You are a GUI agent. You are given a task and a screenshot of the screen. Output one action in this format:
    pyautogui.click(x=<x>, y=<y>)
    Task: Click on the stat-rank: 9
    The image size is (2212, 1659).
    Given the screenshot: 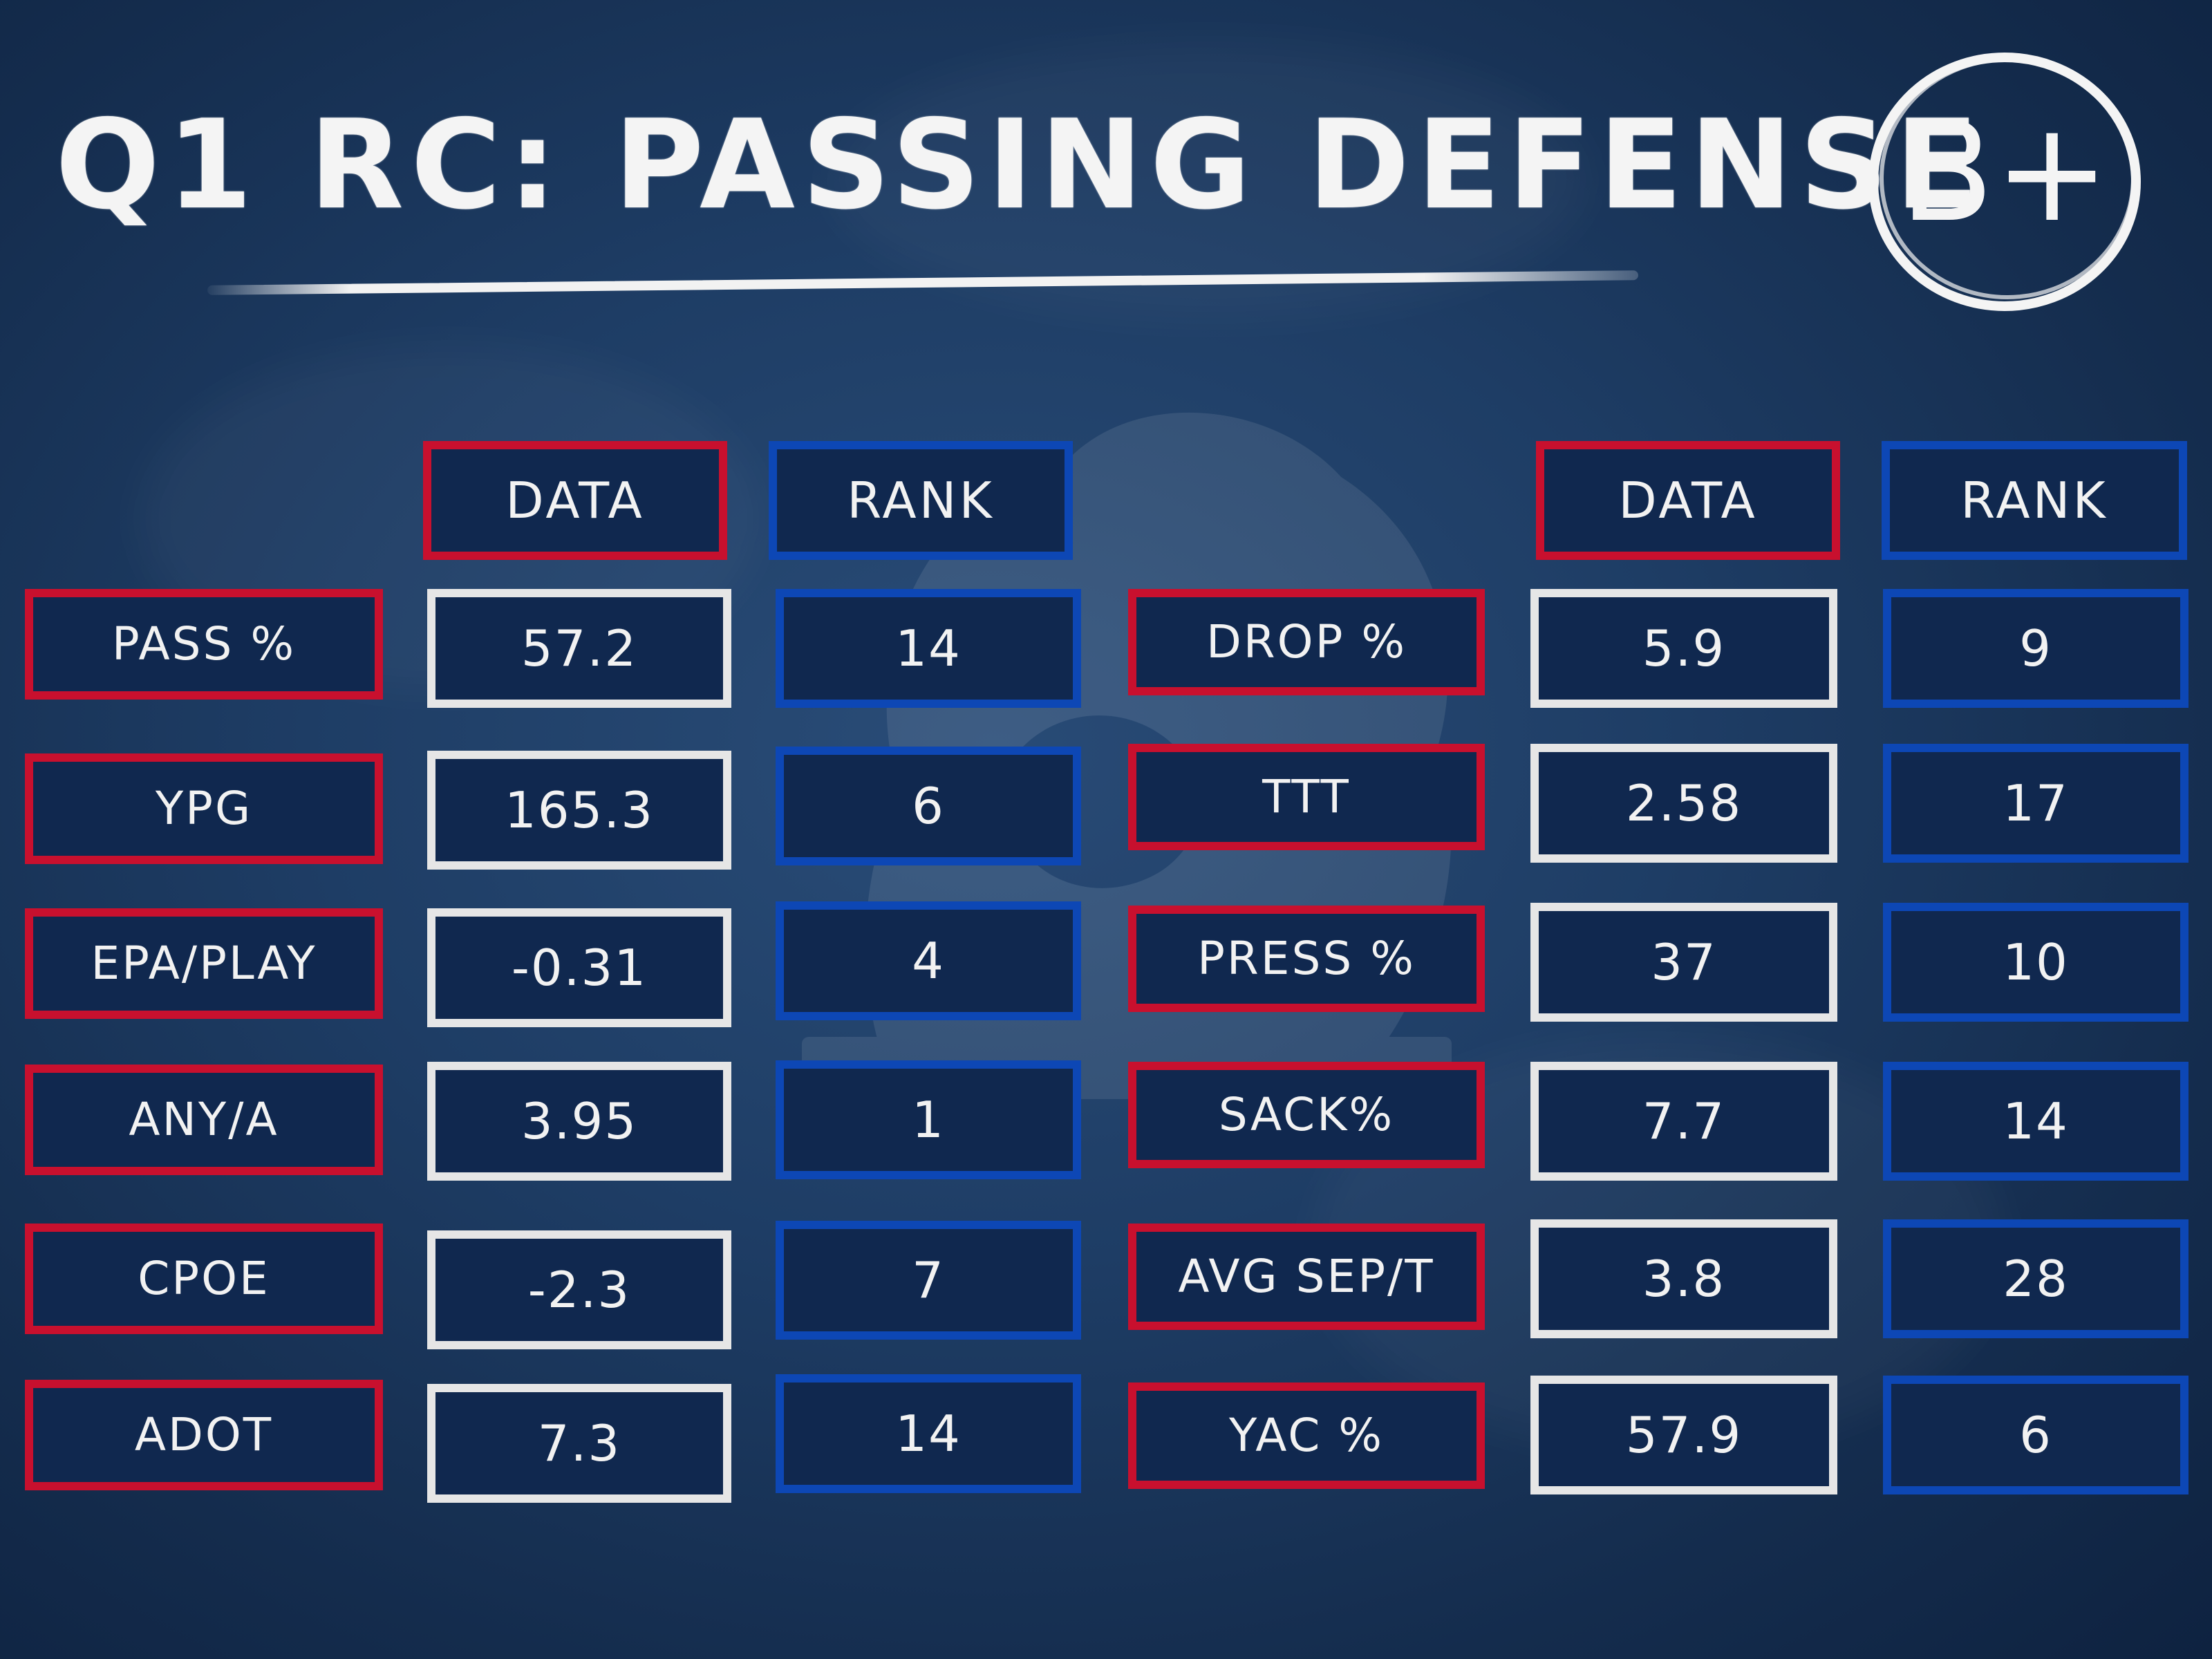 What is the action you would take?
    pyautogui.click(x=2036, y=648)
    